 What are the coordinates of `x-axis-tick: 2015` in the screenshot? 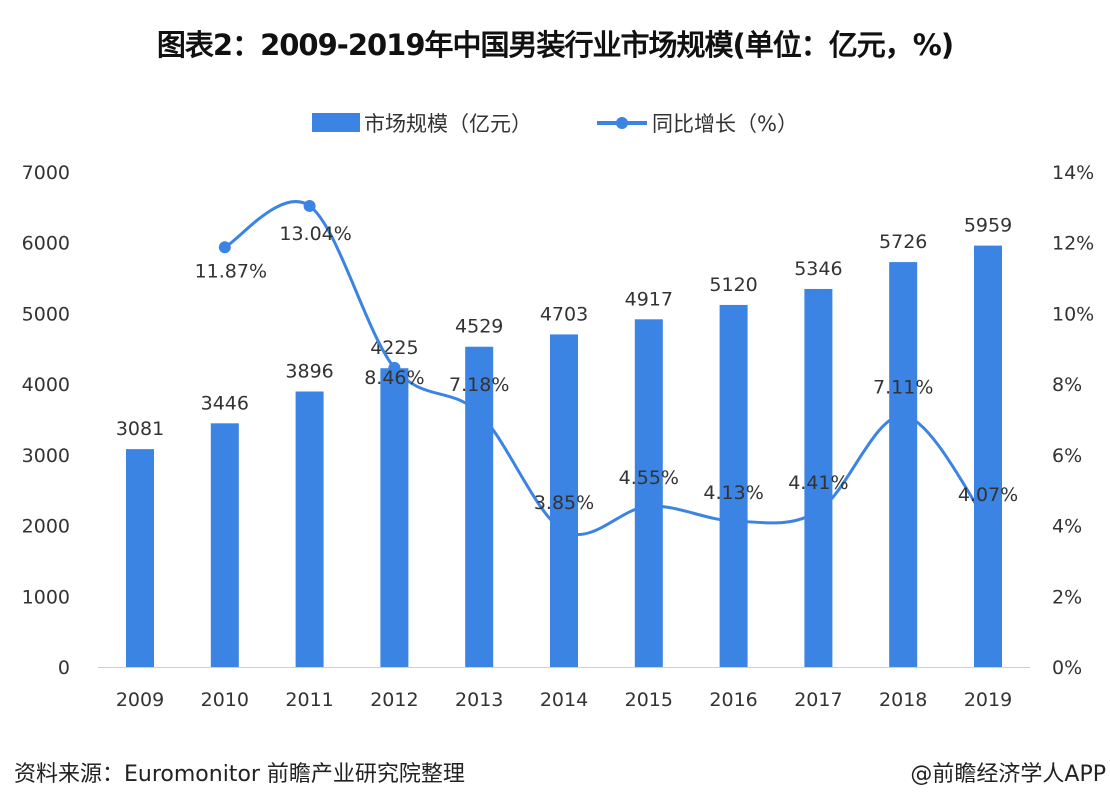 It's located at (649, 700).